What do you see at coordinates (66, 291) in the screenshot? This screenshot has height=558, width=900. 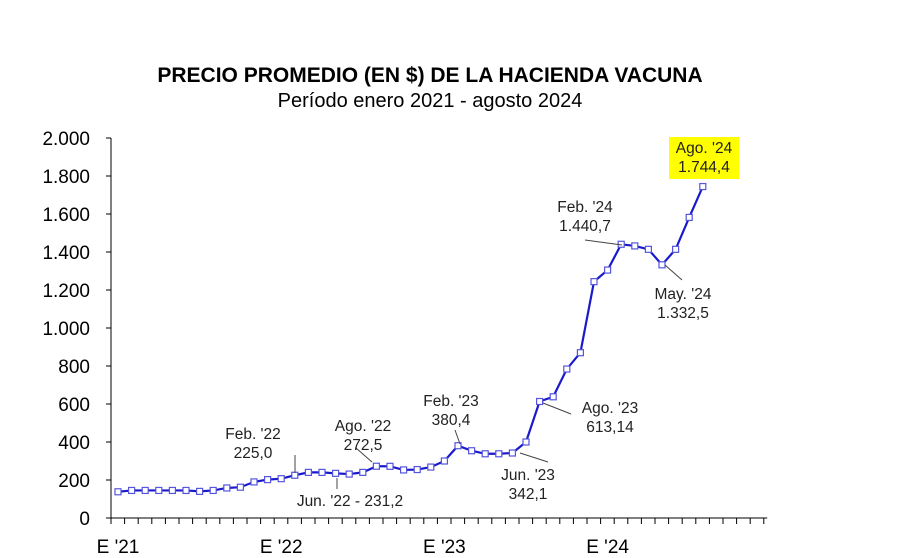 I see `y-tick-label: 1.200` at bounding box center [66, 291].